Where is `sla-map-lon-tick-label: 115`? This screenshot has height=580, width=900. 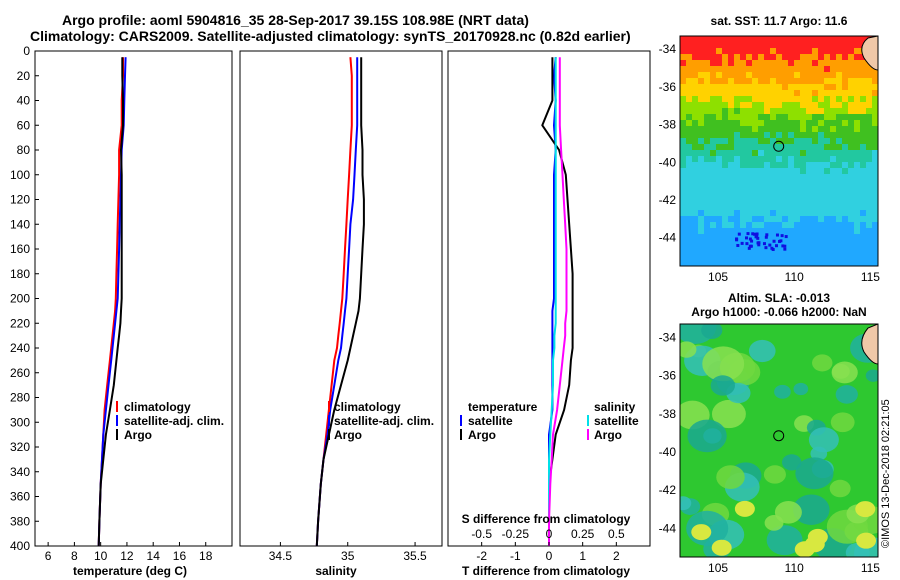
sla-map-lon-tick-label: 115 is located at coordinates (870, 568).